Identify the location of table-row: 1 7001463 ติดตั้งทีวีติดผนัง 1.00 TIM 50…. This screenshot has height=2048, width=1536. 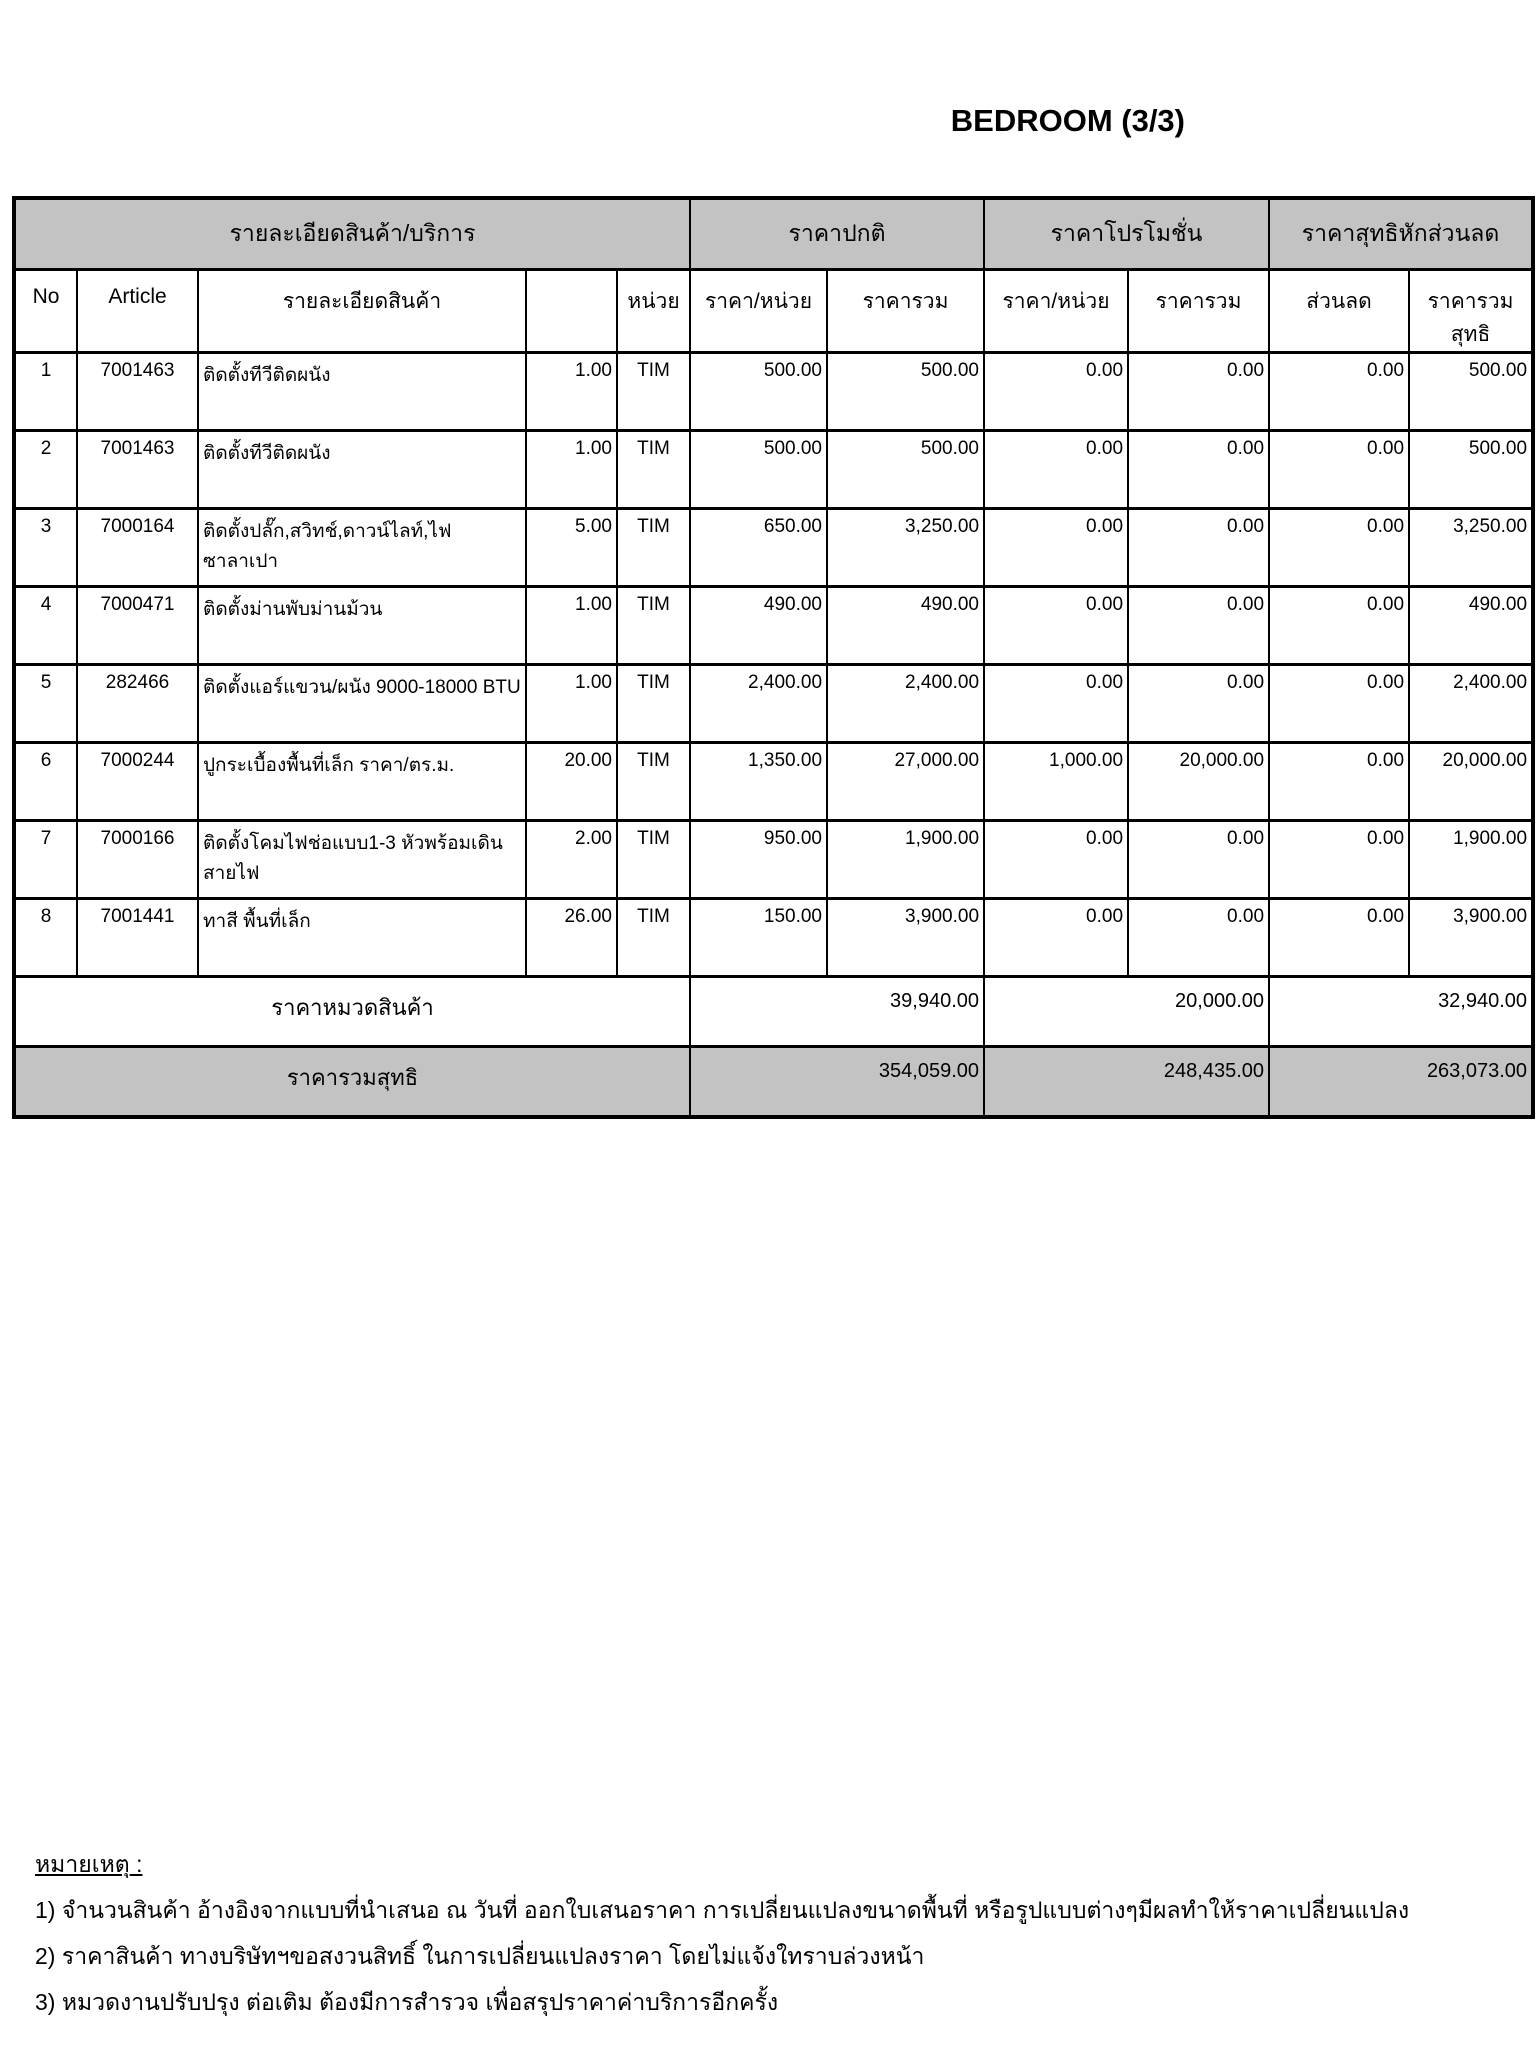
(774, 391).